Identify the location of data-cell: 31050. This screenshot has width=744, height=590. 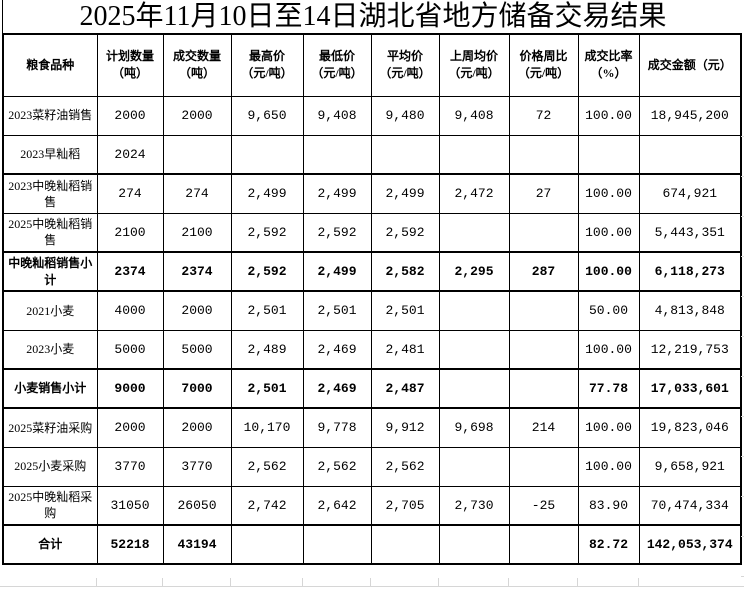
(130, 505).